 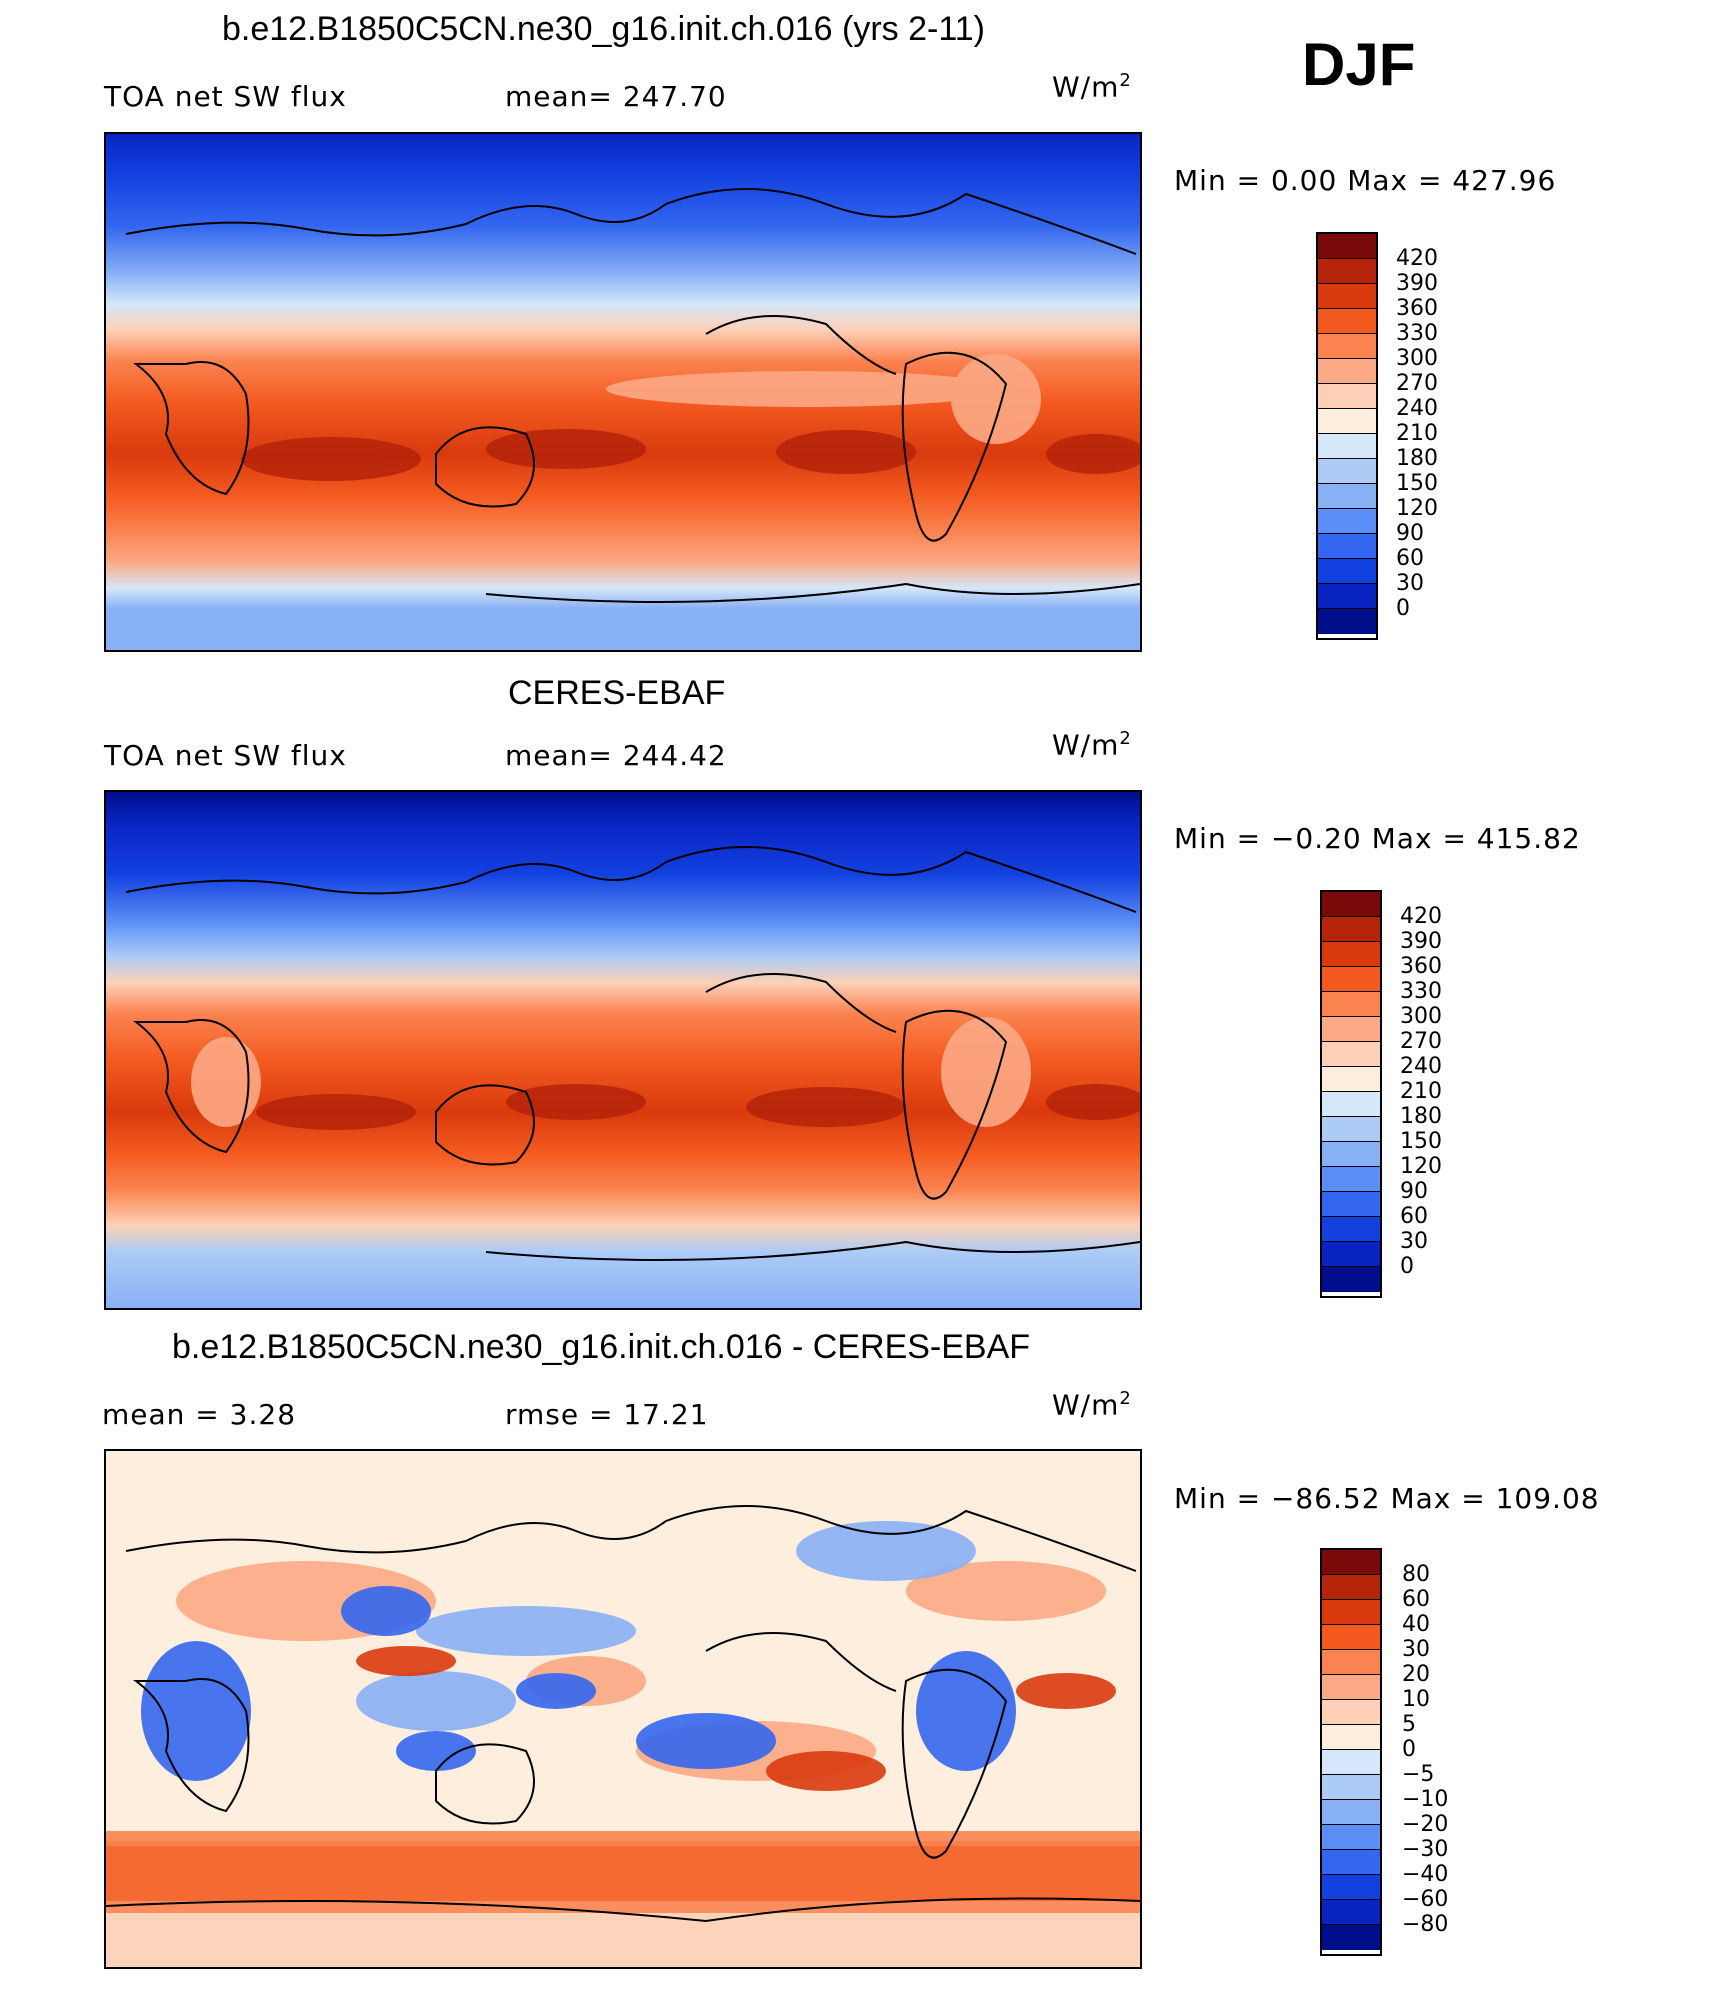 I want to click on colorbar-tick-label: −20, so click(x=1425, y=1824).